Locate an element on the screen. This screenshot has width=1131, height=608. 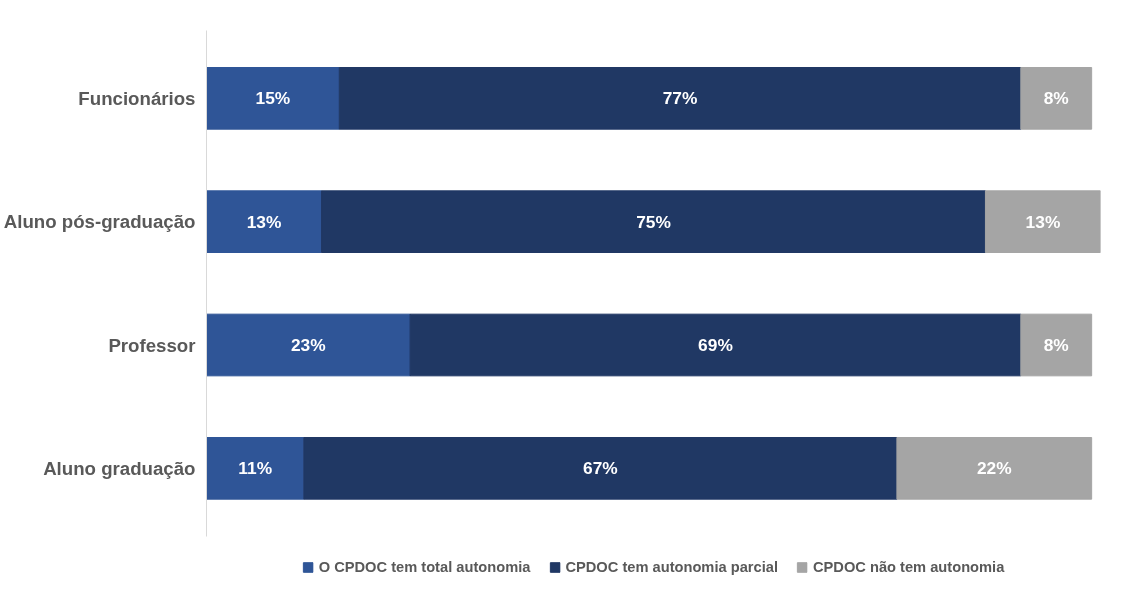
y-tick-label: Aluno pós-graduação is located at coordinates (99, 222).